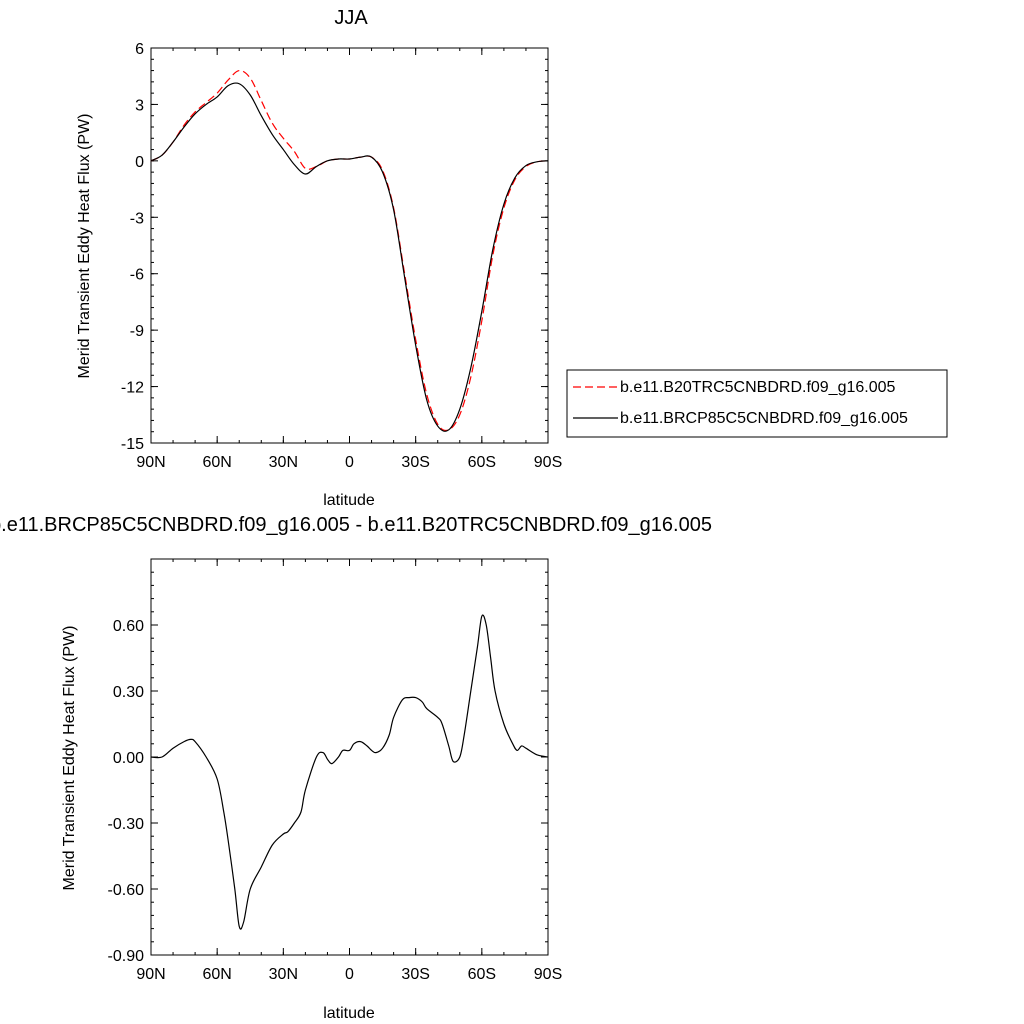 Image resolution: width=1024 pixels, height=1024 pixels. I want to click on top-y-tick-label: -3, so click(137, 218).